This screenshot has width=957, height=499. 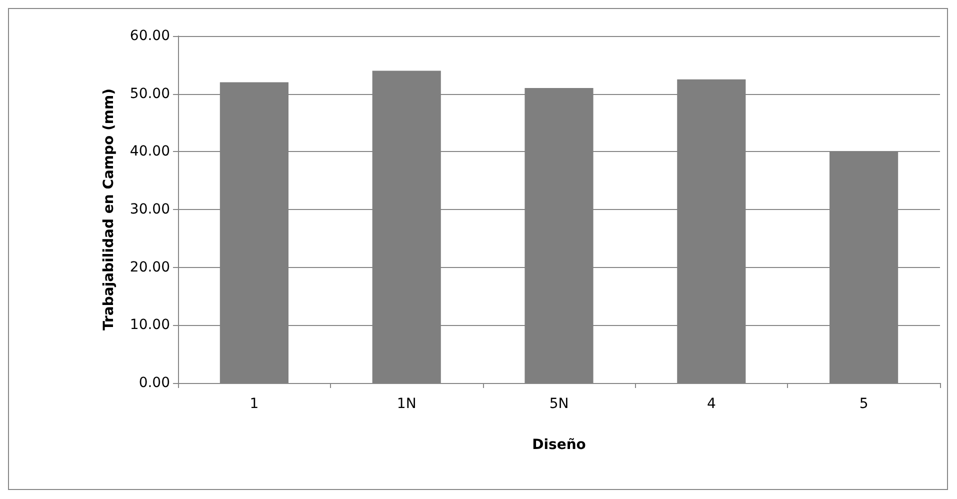 I want to click on x-tick-label: 4, so click(x=711, y=404).